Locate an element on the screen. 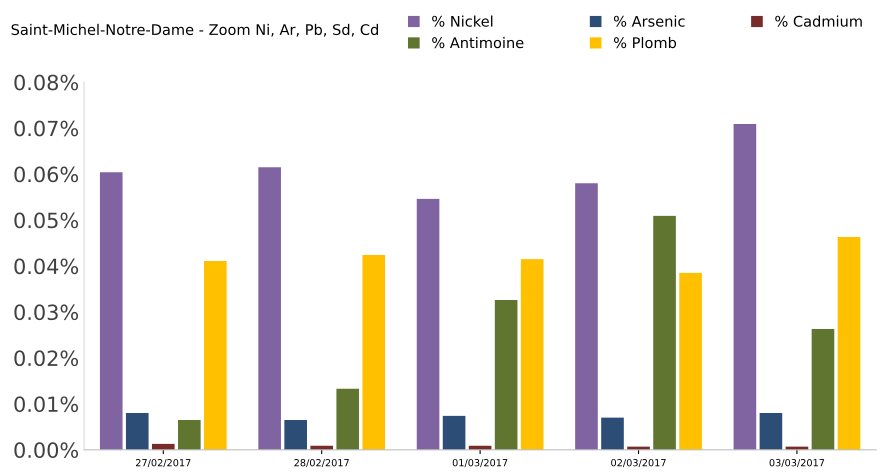 The width and height of the screenshot is (885, 475). legend-label: % Arsenic is located at coordinates (649, 21).